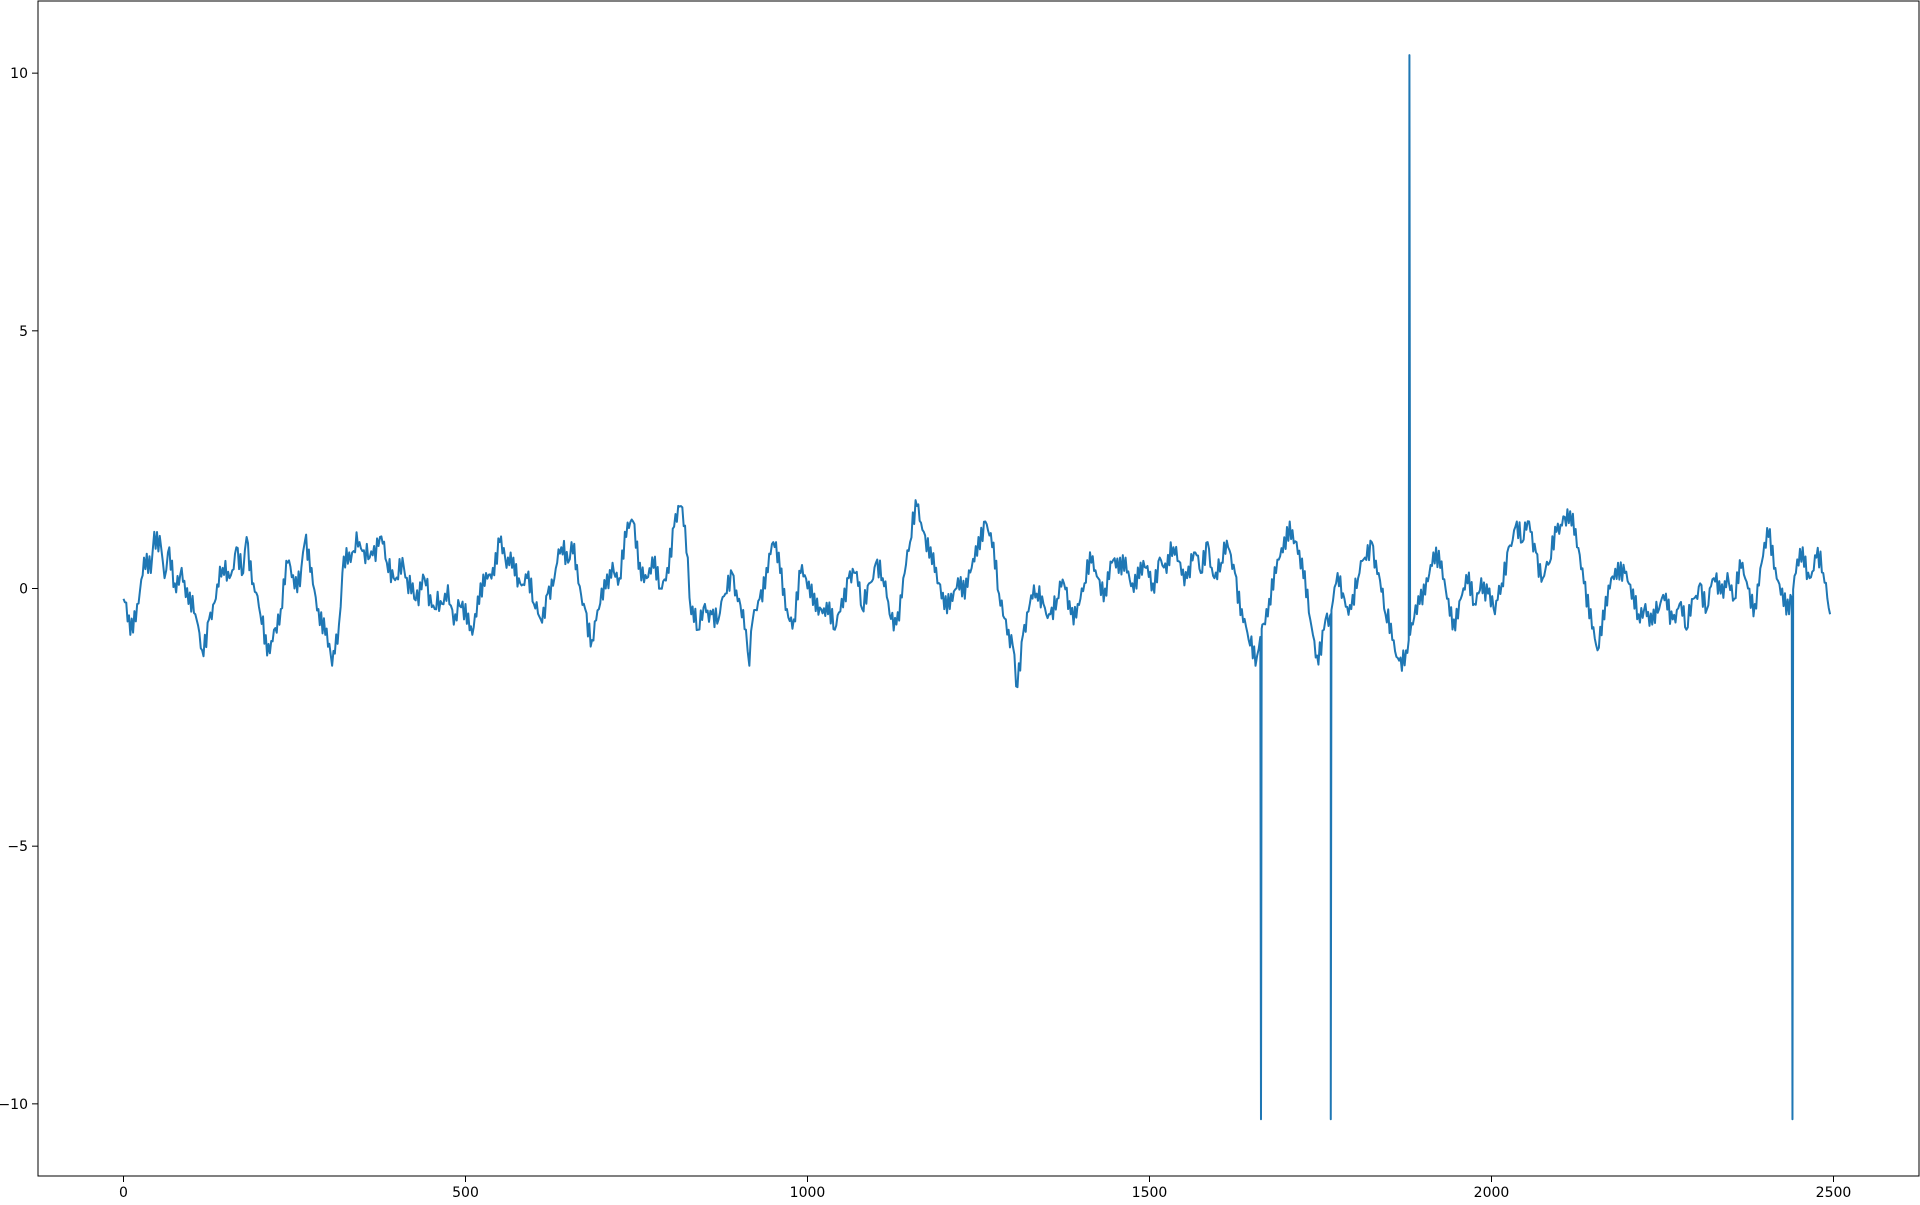 This screenshot has width=1920, height=1205. I want to click on x-tick-label: 1000, so click(808, 1192).